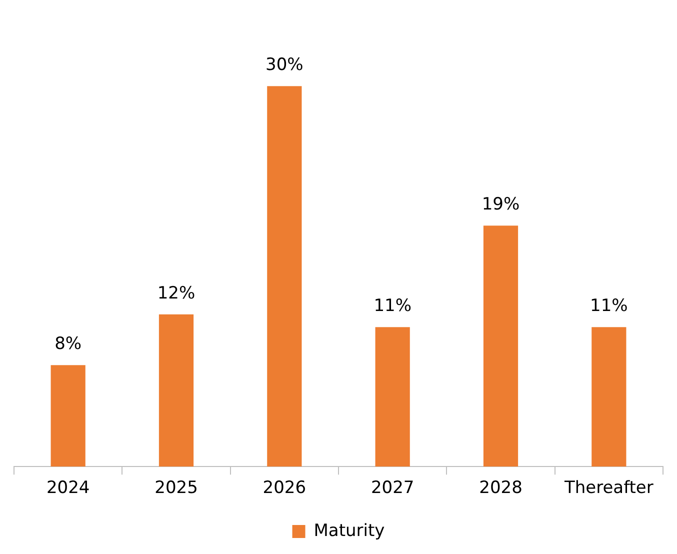  I want to click on data-label: 12%, so click(176, 293).